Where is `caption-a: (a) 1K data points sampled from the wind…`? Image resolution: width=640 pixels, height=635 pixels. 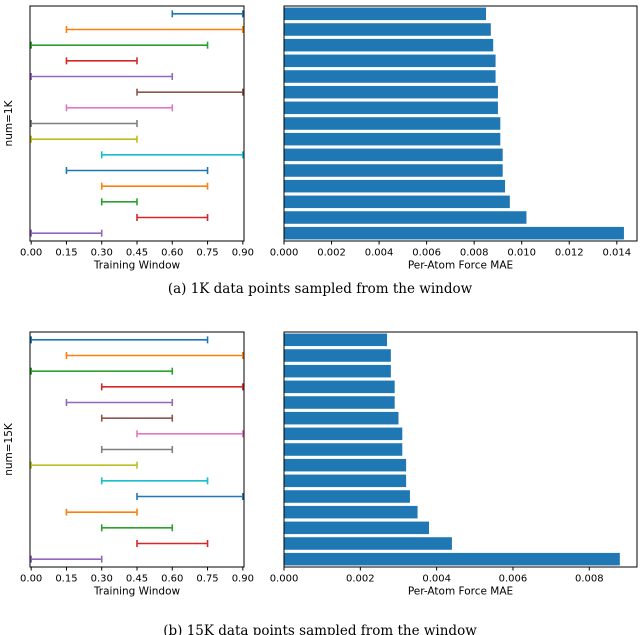 caption-a: (a) 1K data points sampled from the wind… is located at coordinates (320, 289).